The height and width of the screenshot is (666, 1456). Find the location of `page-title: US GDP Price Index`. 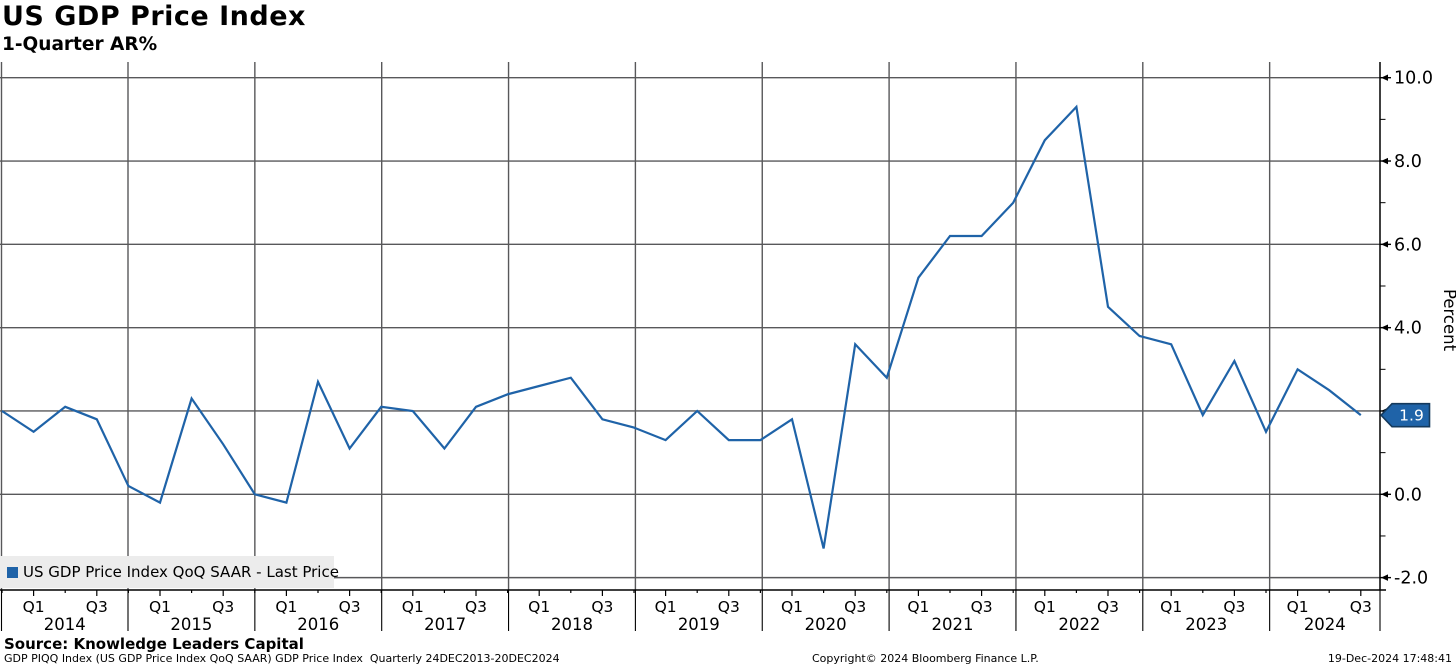

page-title: US GDP Price Index is located at coordinates (154, 16).